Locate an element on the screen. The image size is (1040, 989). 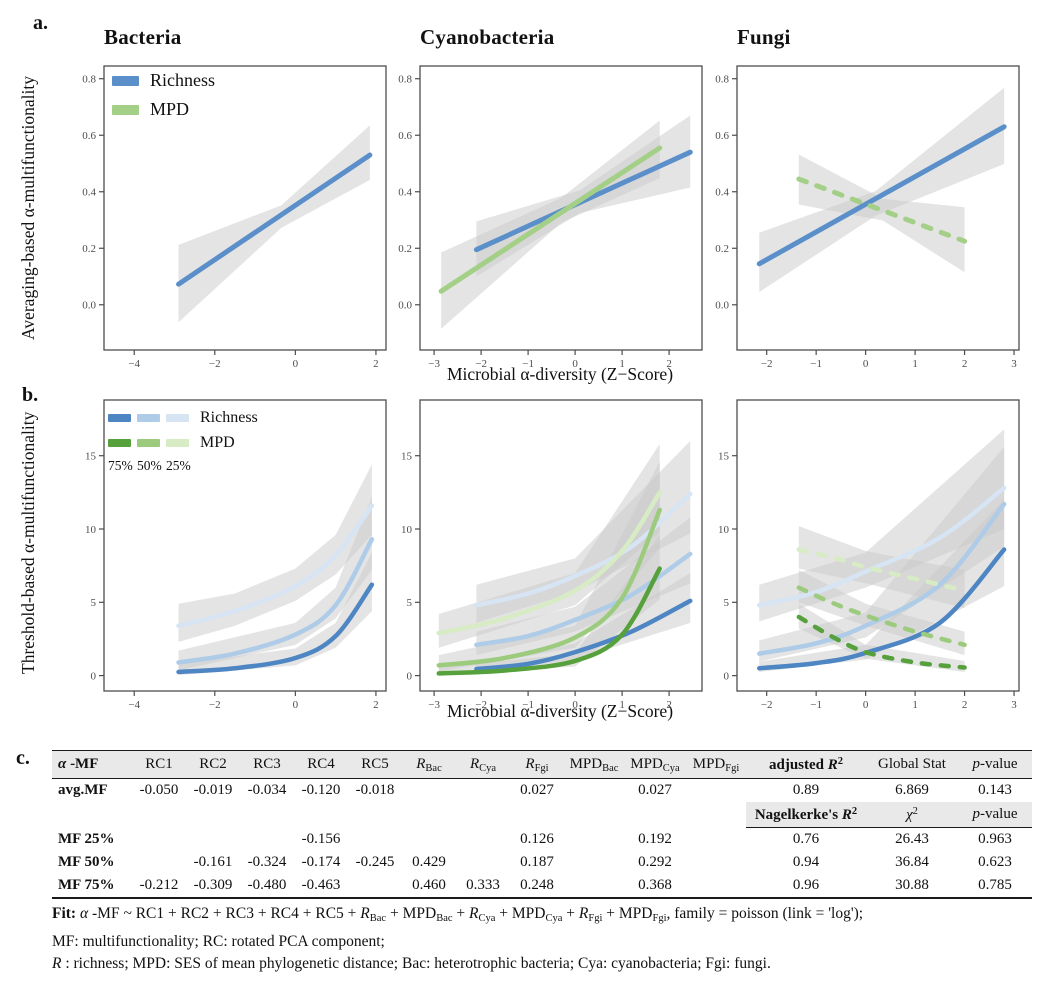
table-cell: -0.034 is located at coordinates (267, 790).